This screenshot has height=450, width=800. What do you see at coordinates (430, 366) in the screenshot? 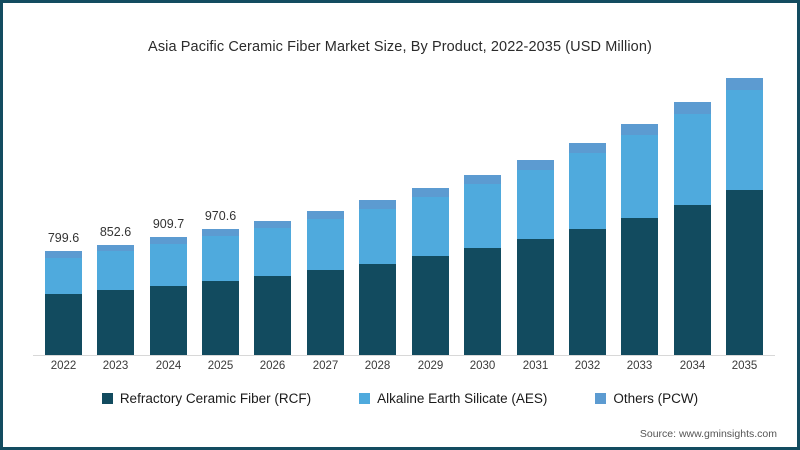
I see `x-tick-label: 2029` at bounding box center [430, 366].